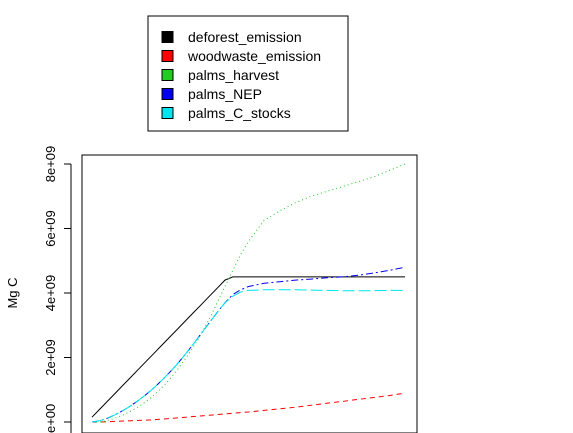 Image resolution: width=573 pixels, height=433 pixels. I want to click on y-tick-label: 4e+09, so click(50, 293).